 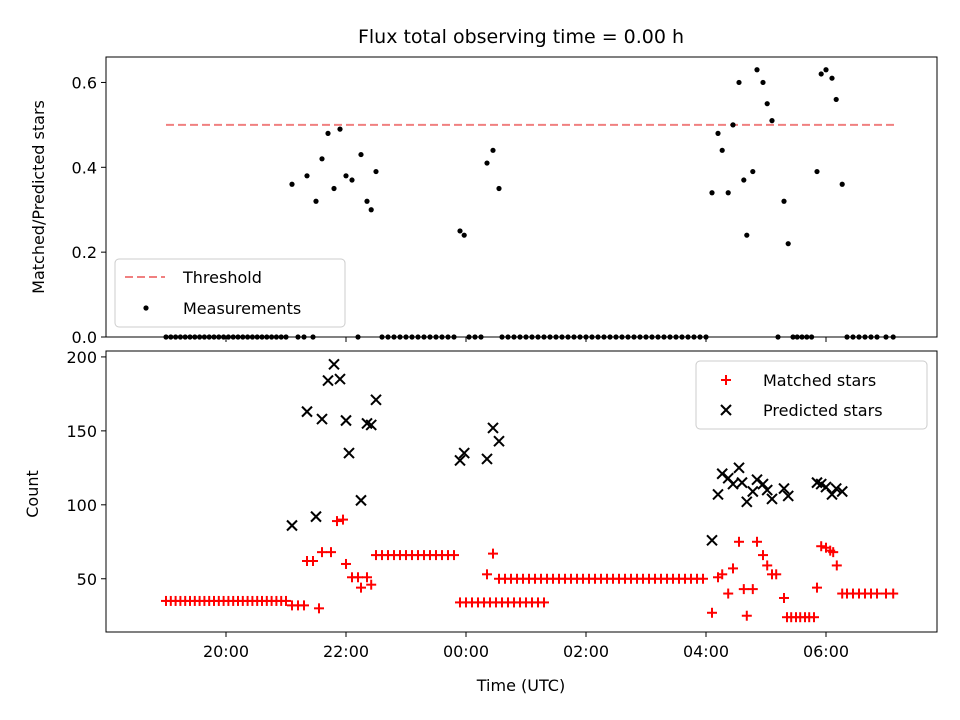 I want to click on ratio-y-tick-label: 0.6, so click(x=84, y=82).